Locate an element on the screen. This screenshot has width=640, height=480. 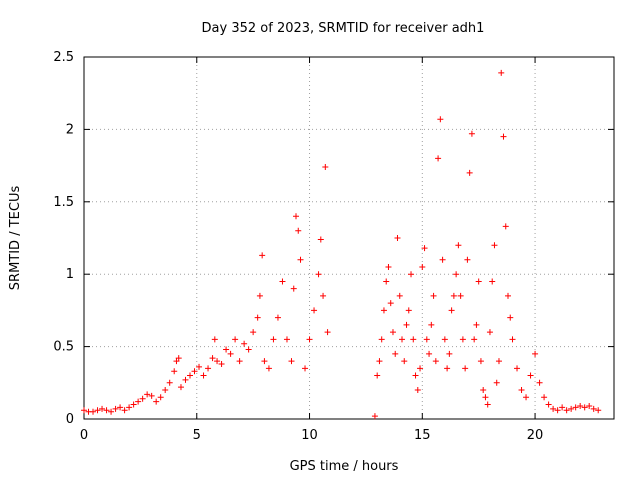
x-tick-label: 10 is located at coordinates (309, 435).